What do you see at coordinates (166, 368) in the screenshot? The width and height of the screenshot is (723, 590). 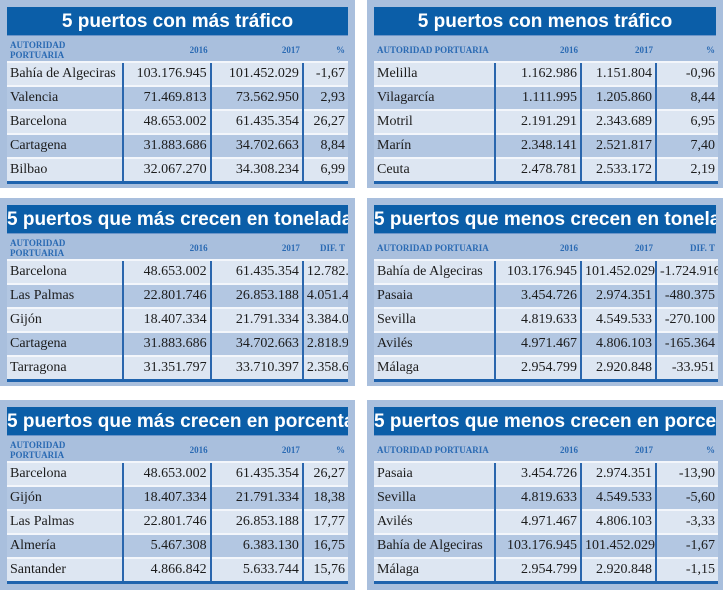 I see `value-cell: 31.351.797` at bounding box center [166, 368].